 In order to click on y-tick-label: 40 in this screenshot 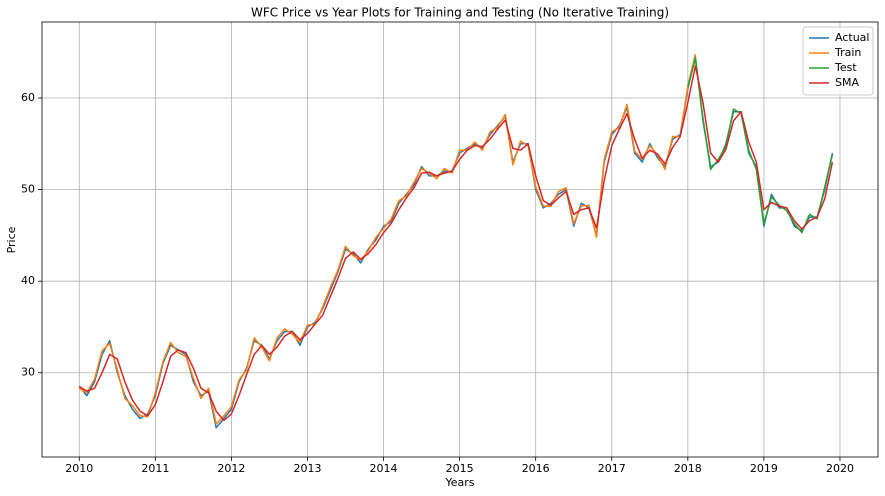, I will do `click(28, 280)`.